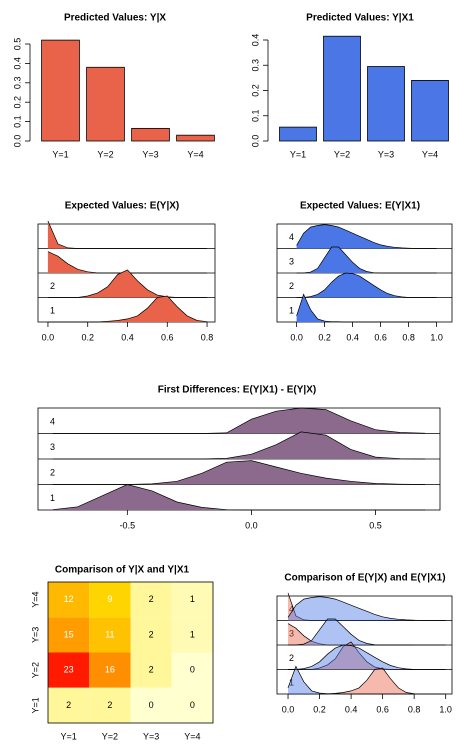 This screenshot has height=744, width=474. What do you see at coordinates (128, 525) in the screenshot?
I see `x-tick-label: -0.5` at bounding box center [128, 525].